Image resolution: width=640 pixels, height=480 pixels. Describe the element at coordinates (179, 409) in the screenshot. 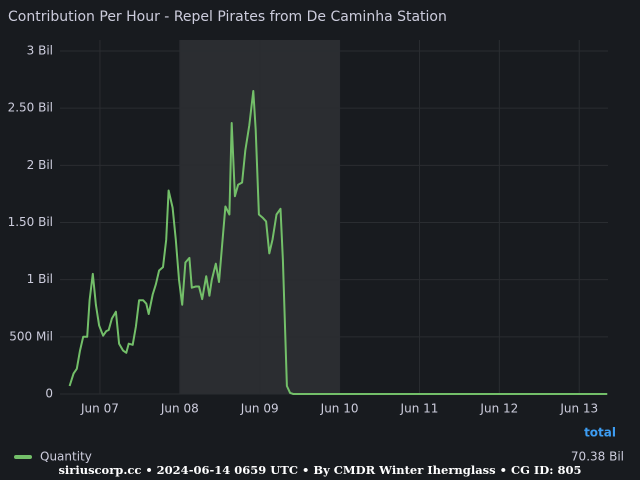

I see `x-tick-label: Jun 08` at that location.